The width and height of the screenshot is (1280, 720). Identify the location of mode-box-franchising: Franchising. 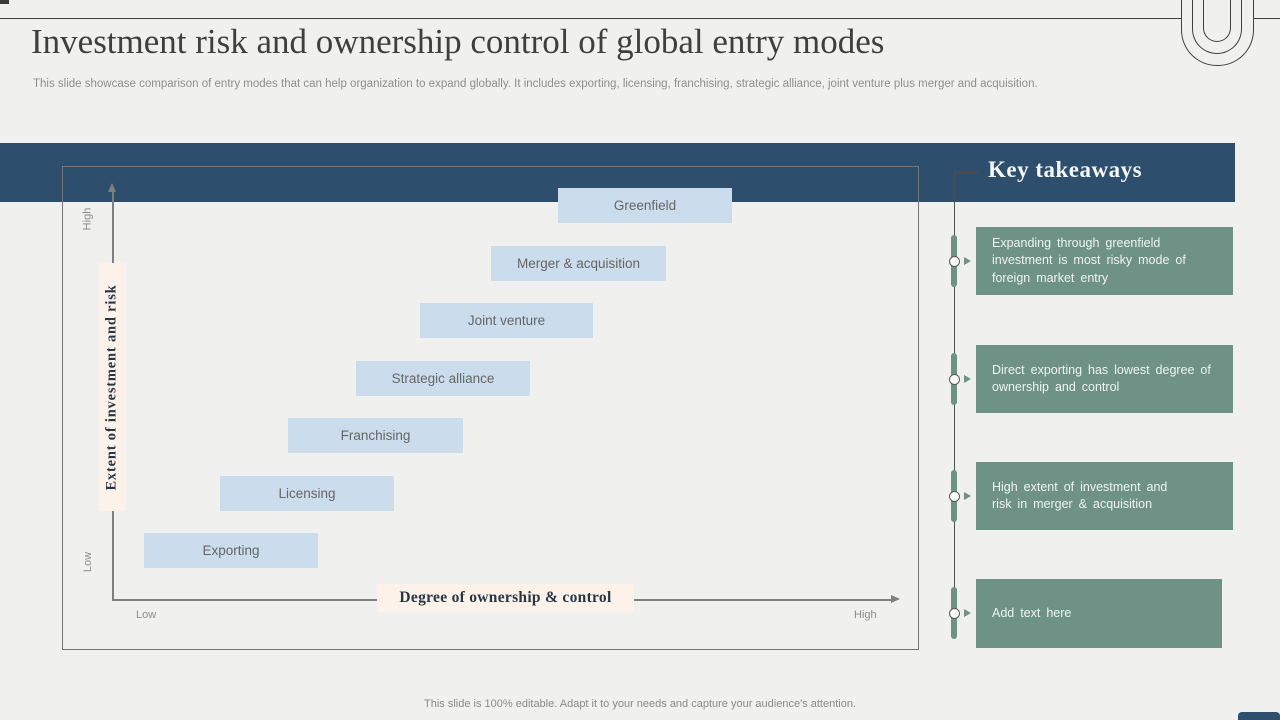
(375, 435).